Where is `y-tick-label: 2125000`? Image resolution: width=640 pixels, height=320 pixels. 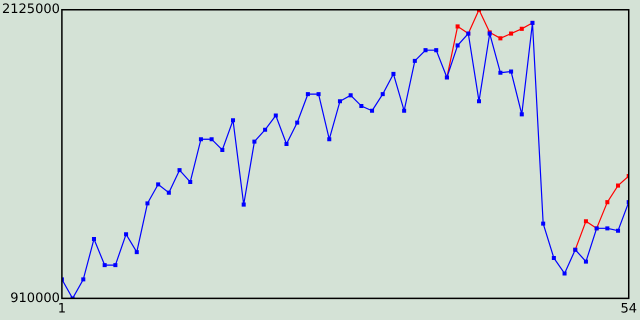 y-tick-label: 2125000 is located at coordinates (31, 10).